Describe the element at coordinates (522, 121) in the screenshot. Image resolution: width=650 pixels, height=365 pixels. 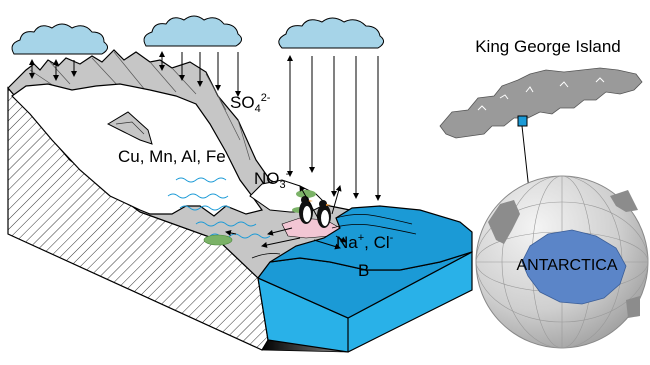
I see `study-site-marker` at that location.